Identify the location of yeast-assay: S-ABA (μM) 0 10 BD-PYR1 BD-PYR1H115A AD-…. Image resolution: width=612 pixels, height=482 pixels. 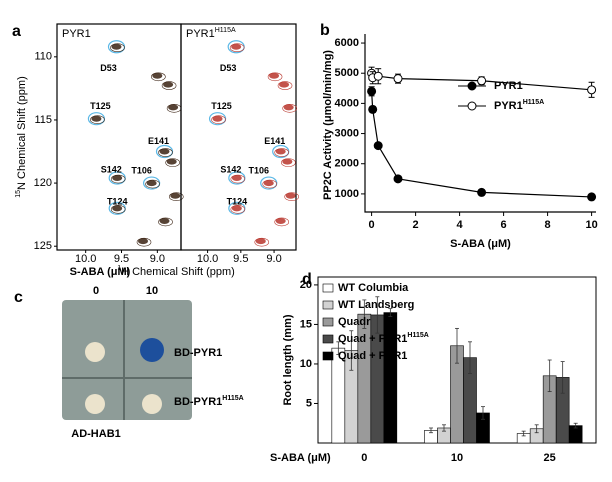
(153, 353).